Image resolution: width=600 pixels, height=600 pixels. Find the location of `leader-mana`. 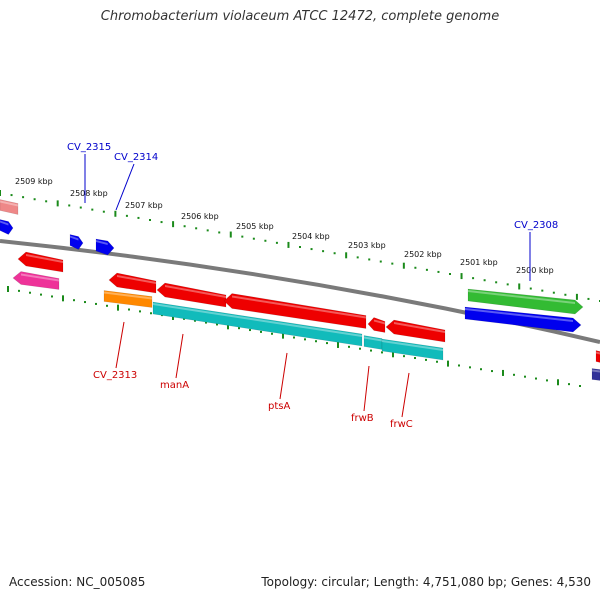

leader-mana is located at coordinates (179, 356).